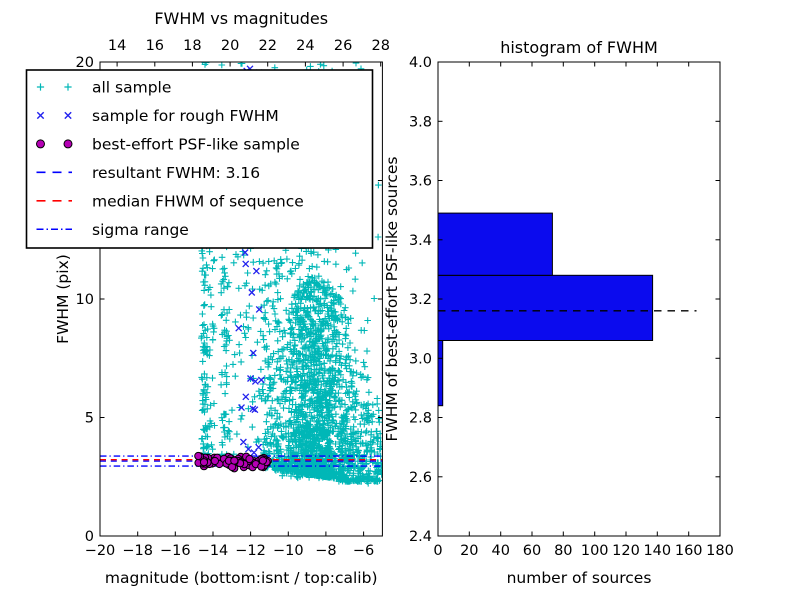  I want to click on histogram-bars, so click(546, 309).